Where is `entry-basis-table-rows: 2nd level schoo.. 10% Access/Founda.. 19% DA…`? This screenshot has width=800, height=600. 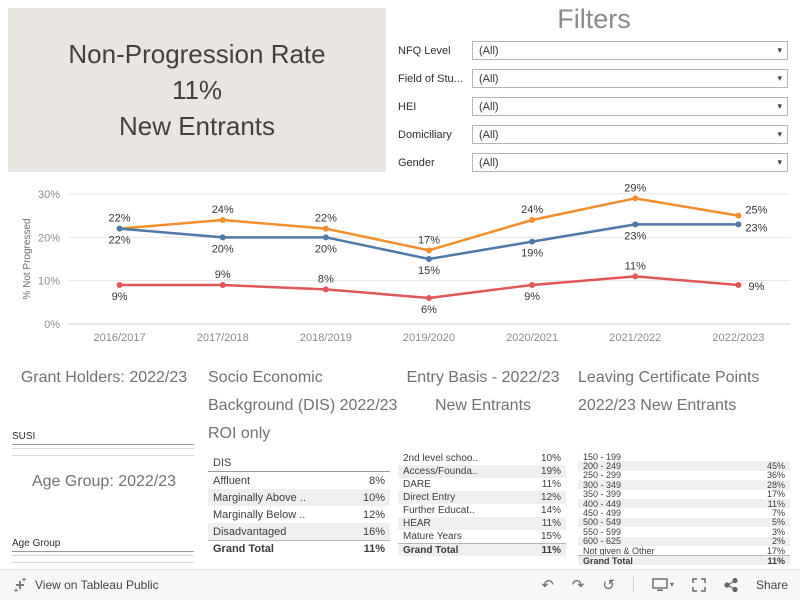
entry-basis-table-rows: 2nd level schoo.. 10% Access/Founda.. 19% DA… is located at coordinates (482, 504).